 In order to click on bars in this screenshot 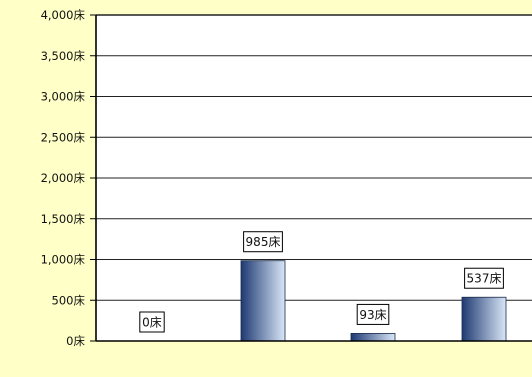, I will do `click(373, 301)`.